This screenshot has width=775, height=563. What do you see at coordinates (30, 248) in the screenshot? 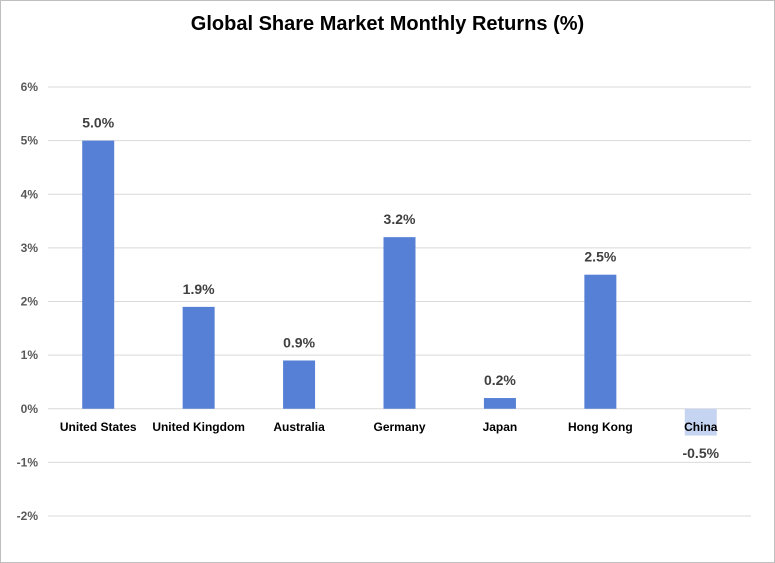
I see `y-tick-label: 3%` at bounding box center [30, 248].